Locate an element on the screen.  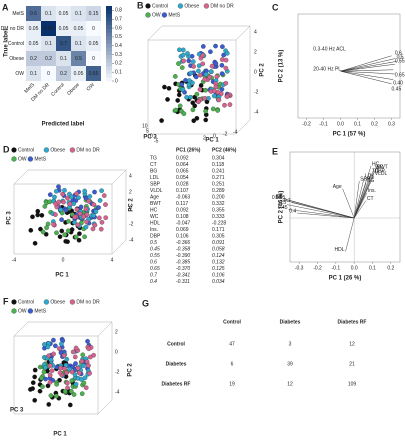
axis-label: PC 1 (57 %) is located at coordinates (349, 135).